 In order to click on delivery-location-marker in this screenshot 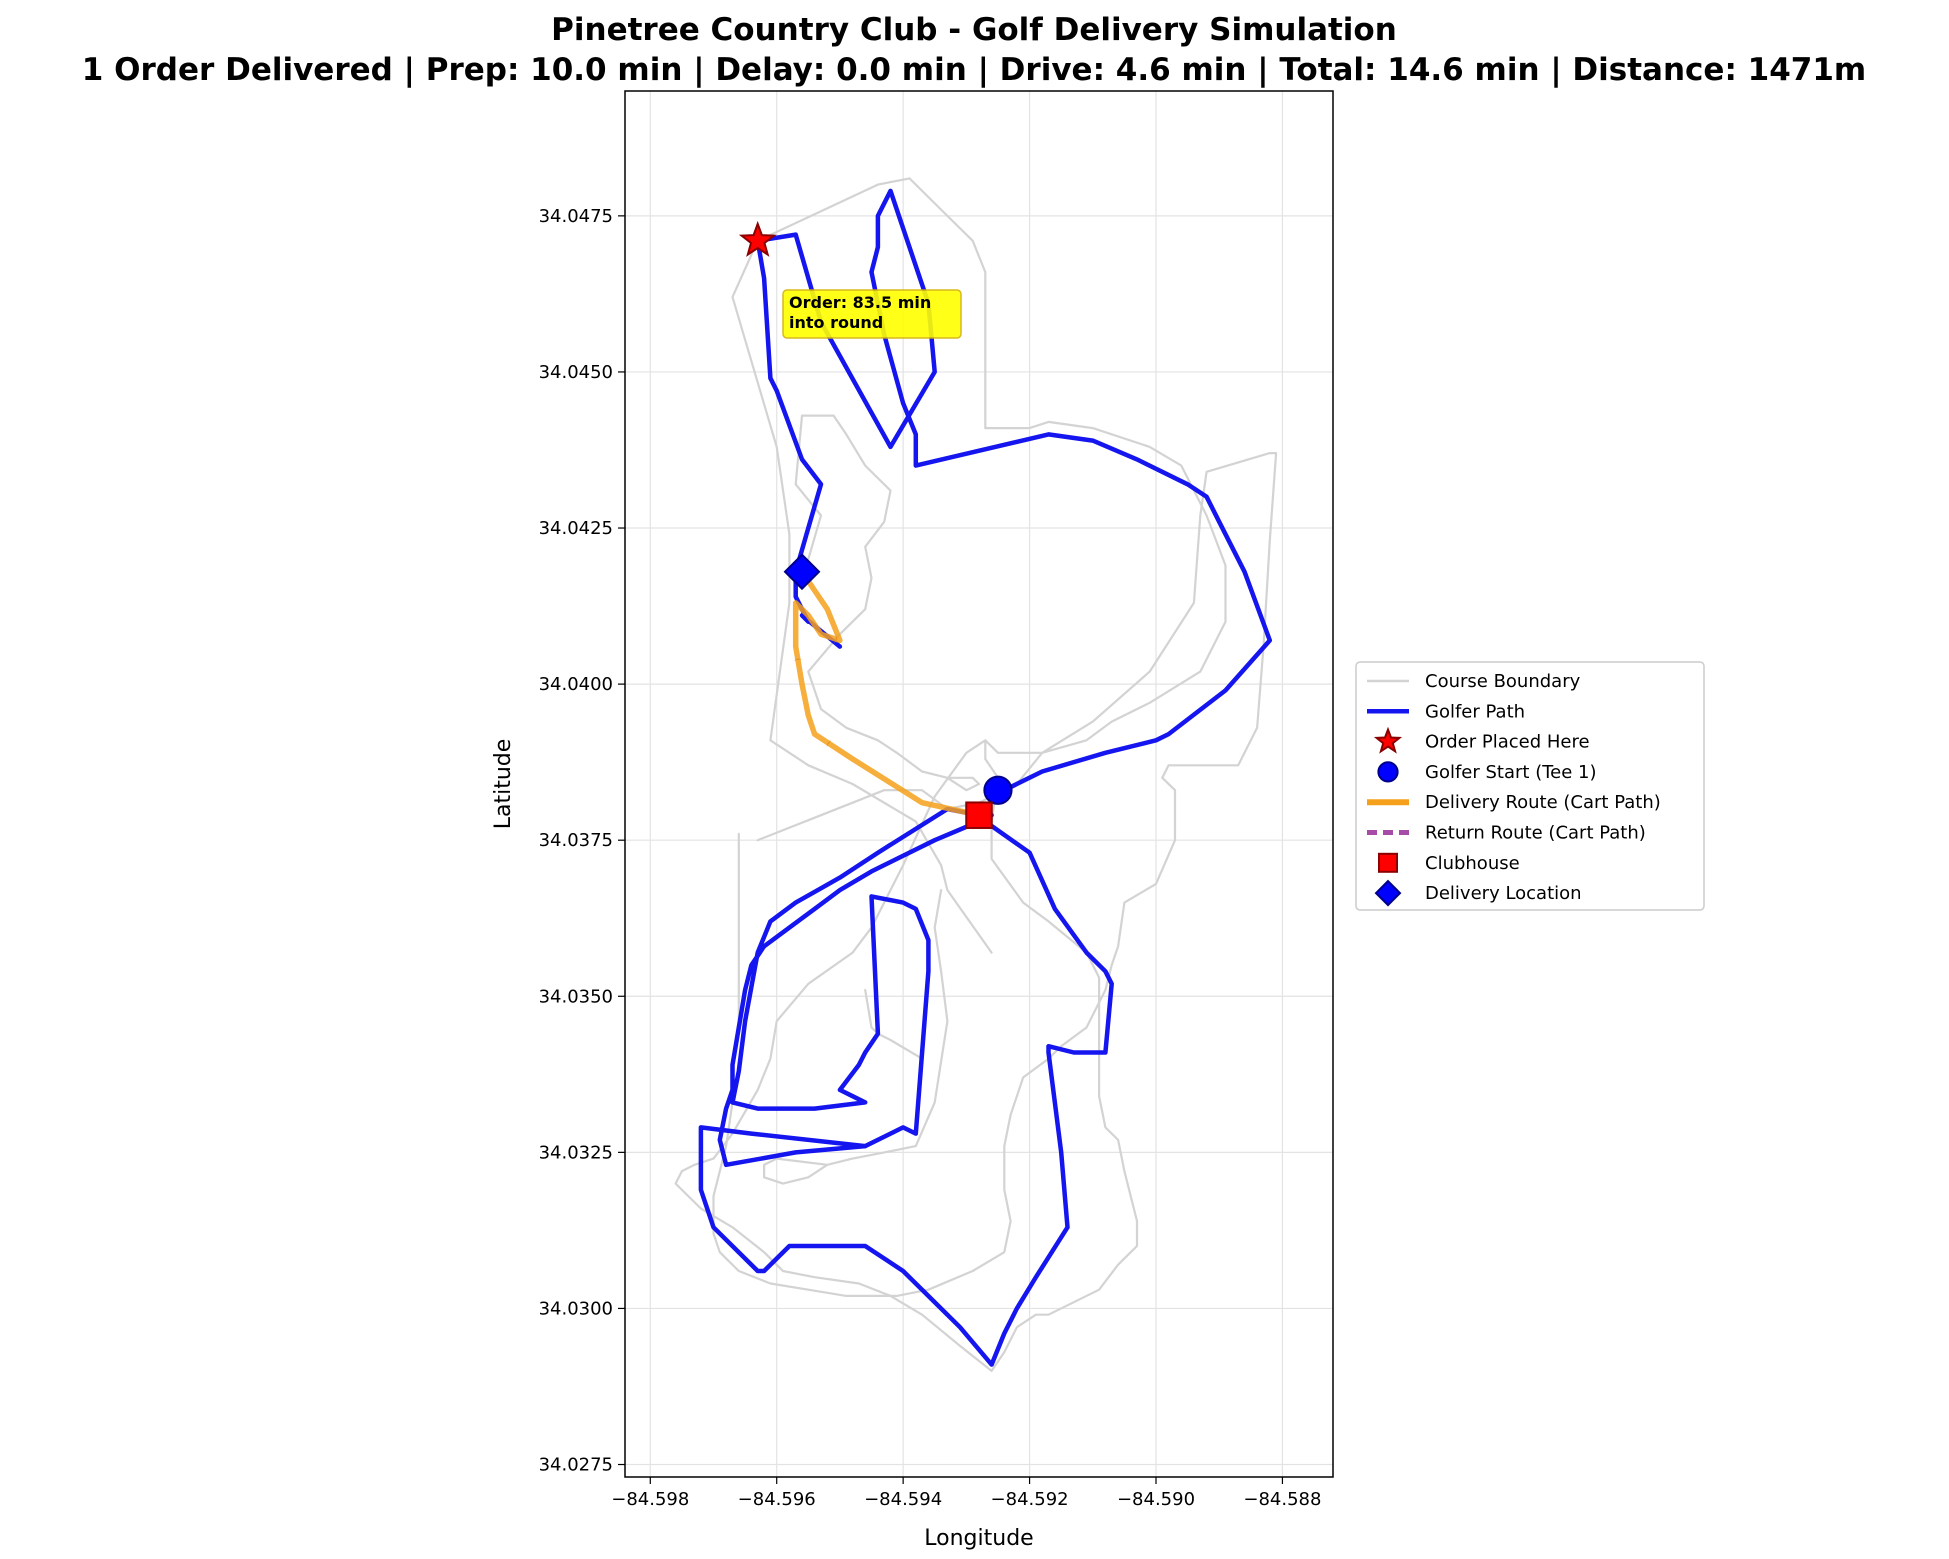, I will do `click(802, 572)`.